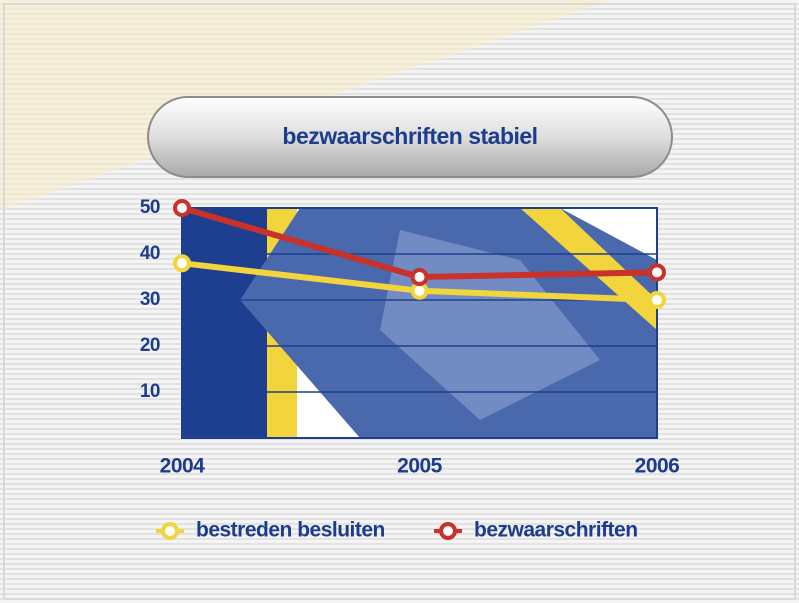 This screenshot has height=603, width=799. I want to click on plot-decor, so click(224, 323).